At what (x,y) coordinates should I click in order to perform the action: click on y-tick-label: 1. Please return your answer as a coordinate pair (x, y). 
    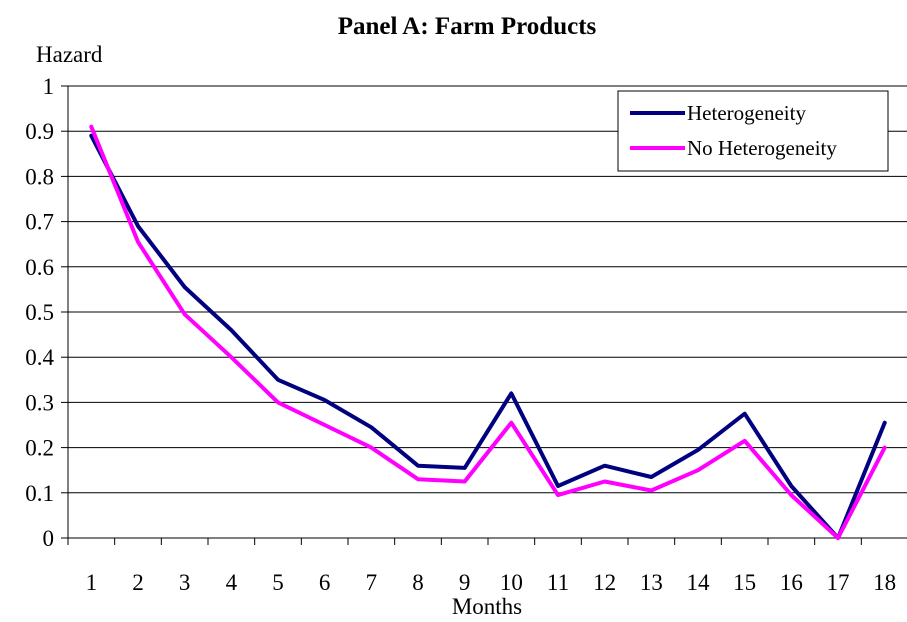
    Looking at the image, I should click on (49, 86).